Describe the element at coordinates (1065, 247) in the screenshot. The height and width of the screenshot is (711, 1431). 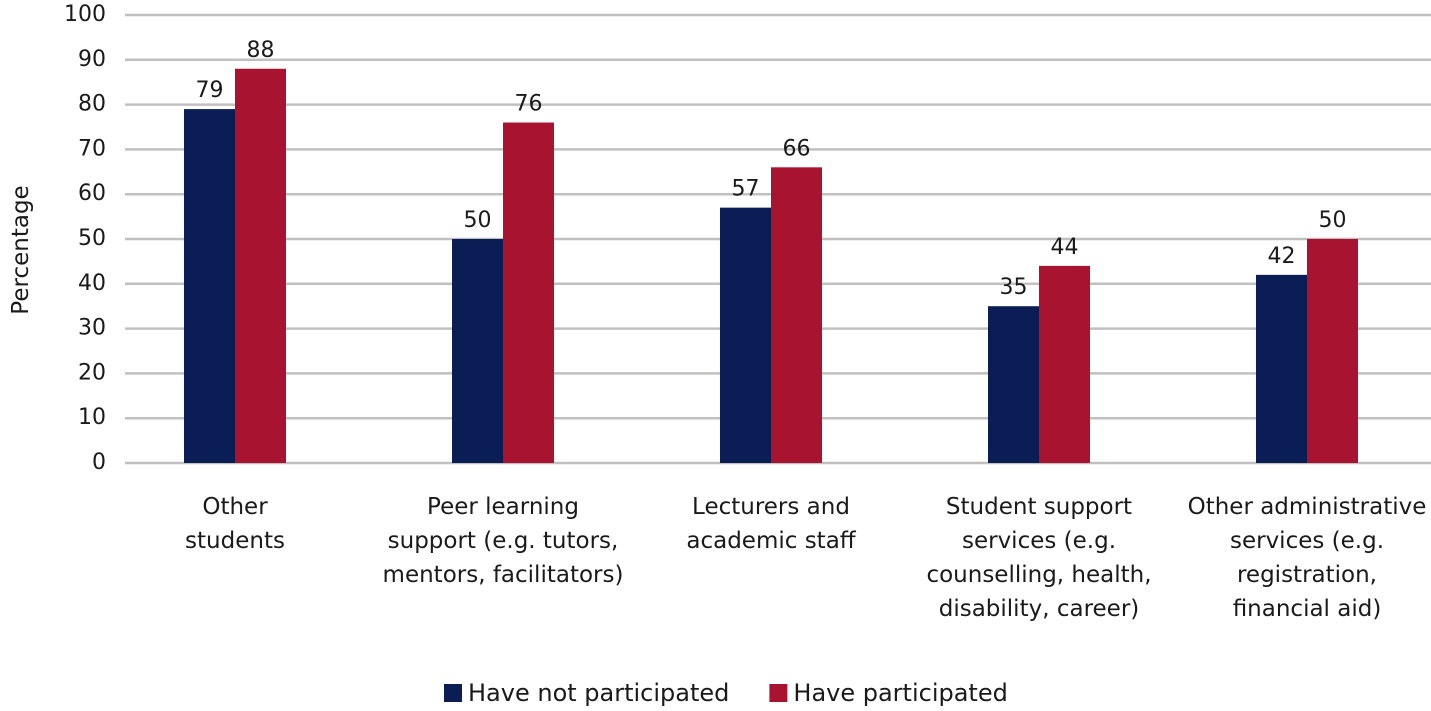
I see `data-label: 44` at that location.